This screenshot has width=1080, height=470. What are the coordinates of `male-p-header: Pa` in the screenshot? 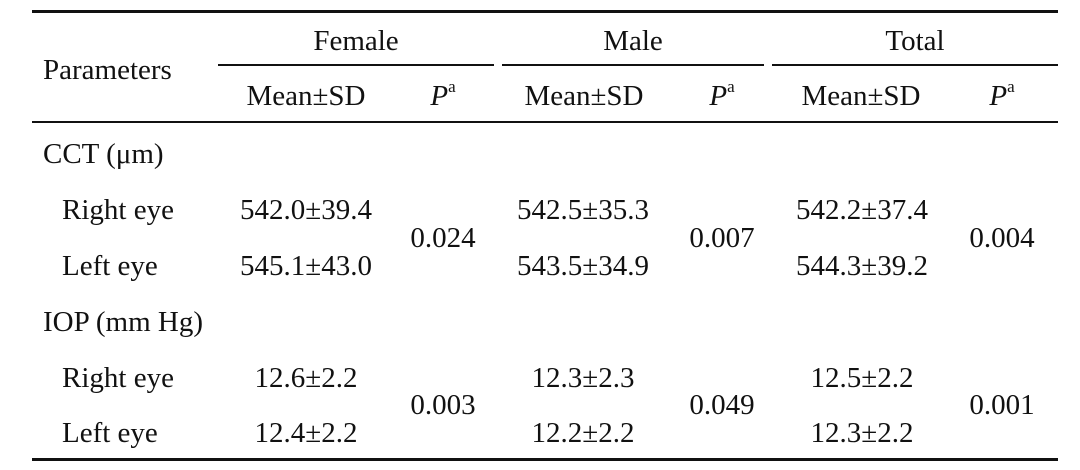 It's located at (722, 94).